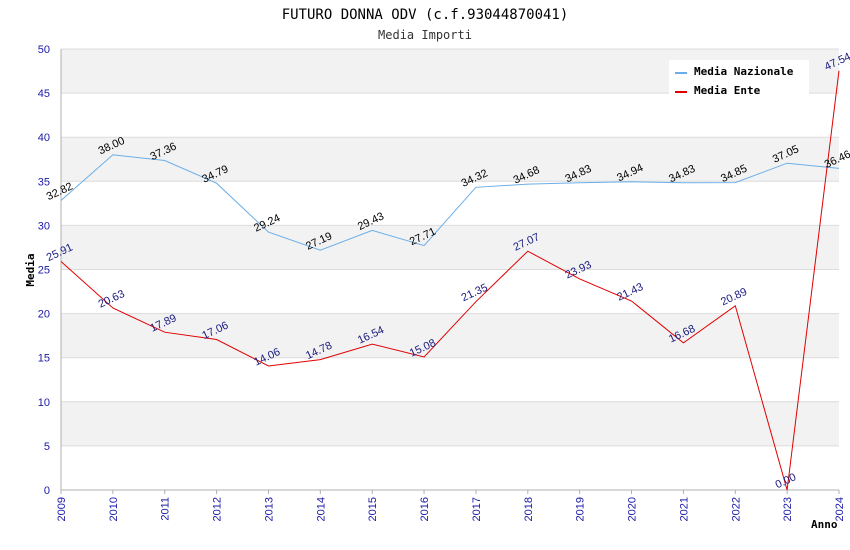 This screenshot has height=550, width=850. What do you see at coordinates (218, 509) in the screenshot?
I see `x-tick-label: 2012` at bounding box center [218, 509].